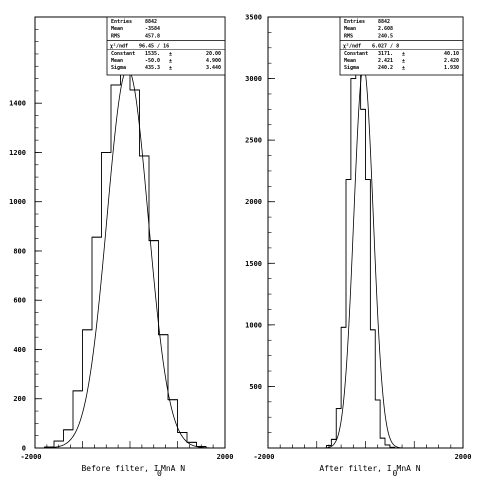 This screenshot has height=491, width=491. What do you see at coordinates (213, 61) in the screenshot?
I see `fit-param-error: 4.900` at bounding box center [213, 61].